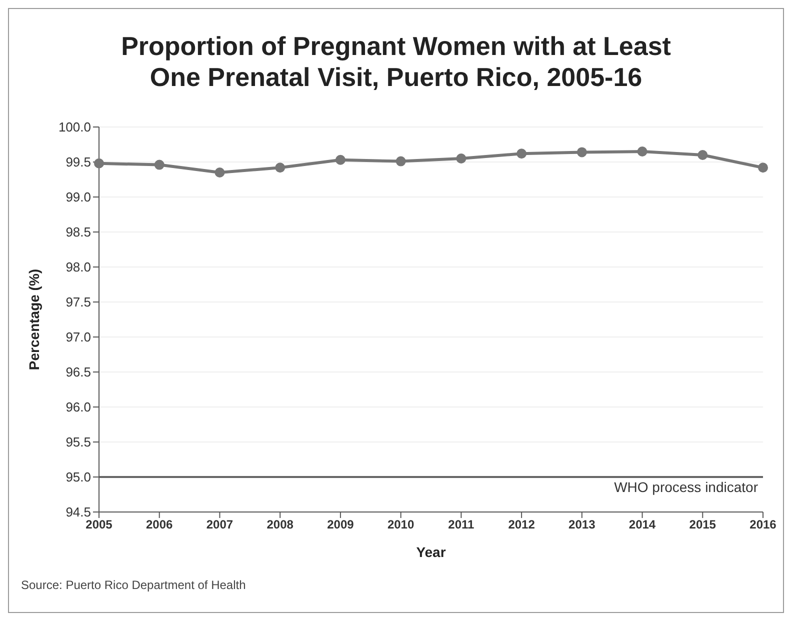  I want to click on y-tick-label: 98.5, so click(78, 232).